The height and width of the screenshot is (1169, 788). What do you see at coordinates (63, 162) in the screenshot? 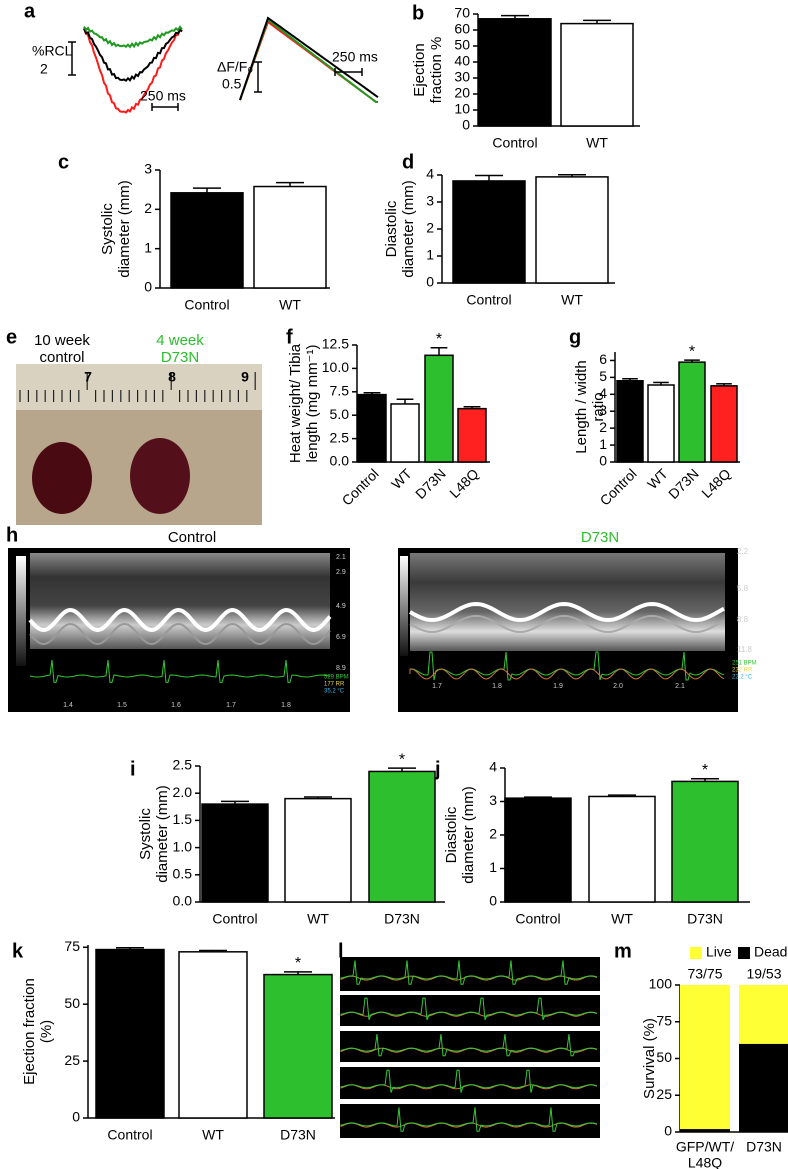
I see `panel-label: c` at bounding box center [63, 162].